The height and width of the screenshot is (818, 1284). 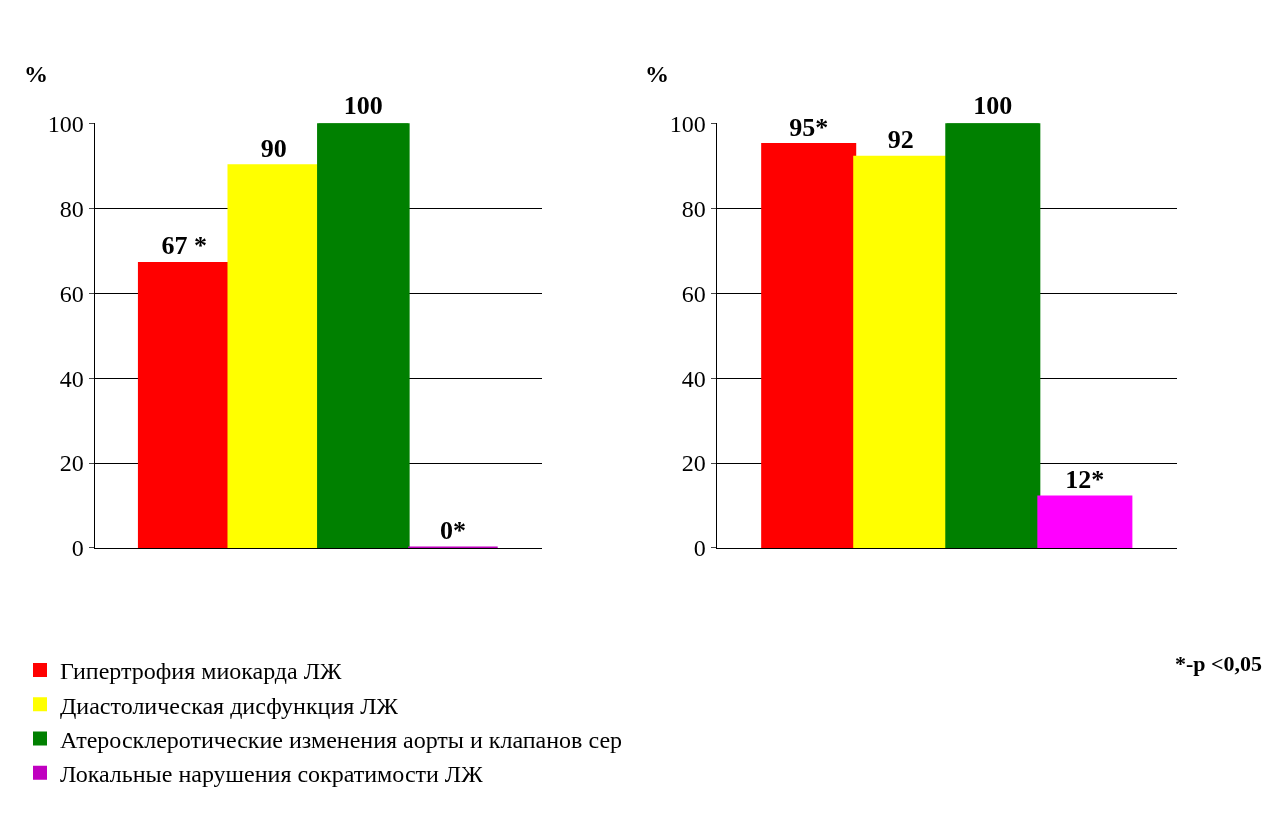 I want to click on data-label: 12*, so click(x=1085, y=480).